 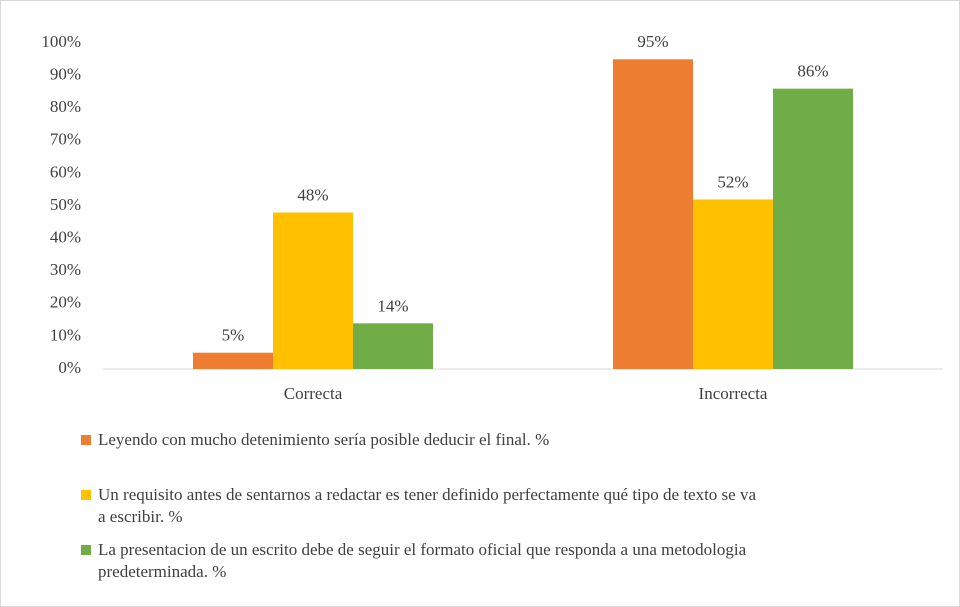 What do you see at coordinates (65, 139) in the screenshot?
I see `y-tick-label: 70%` at bounding box center [65, 139].